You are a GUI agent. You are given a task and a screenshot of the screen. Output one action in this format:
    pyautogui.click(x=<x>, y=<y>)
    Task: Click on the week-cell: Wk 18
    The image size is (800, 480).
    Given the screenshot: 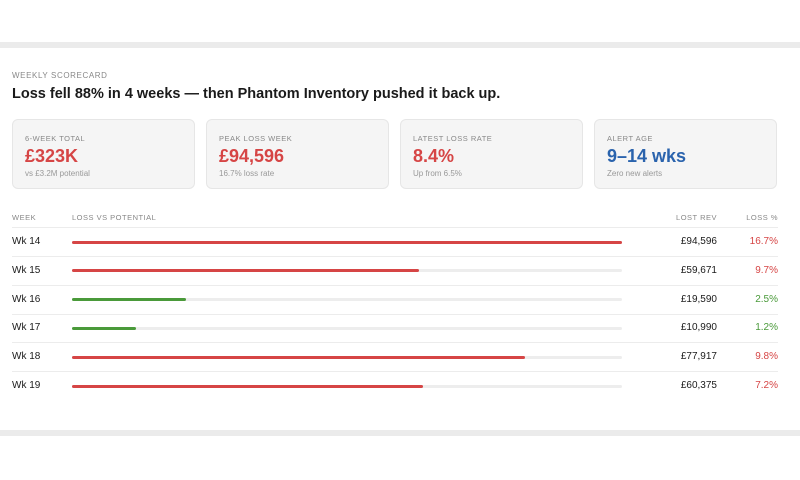 What is the action you would take?
    pyautogui.click(x=26, y=357)
    